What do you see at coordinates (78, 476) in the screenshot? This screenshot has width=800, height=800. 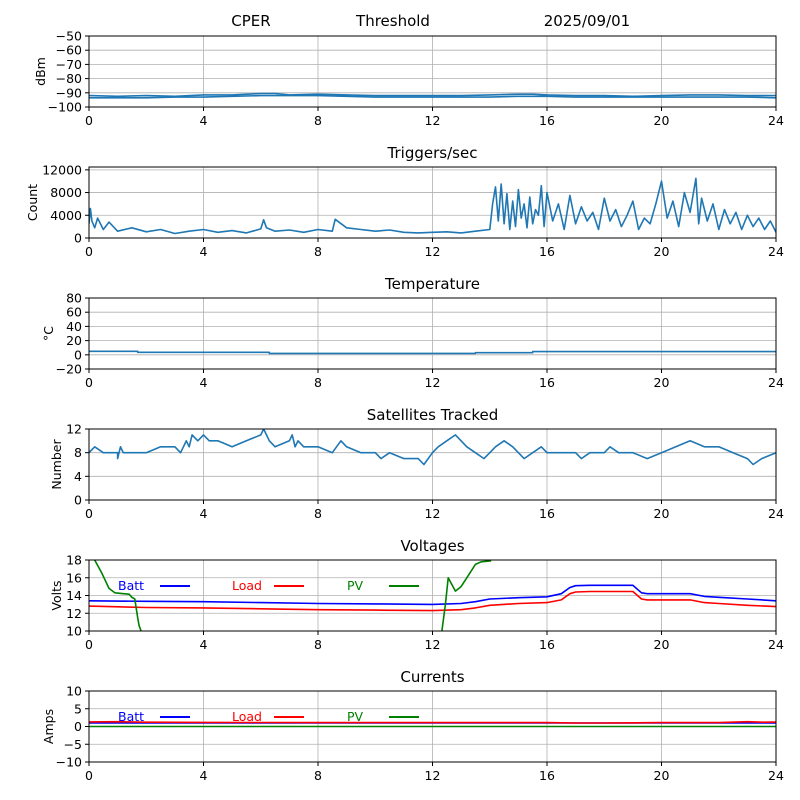 I see `y-tick-label: 4` at bounding box center [78, 476].